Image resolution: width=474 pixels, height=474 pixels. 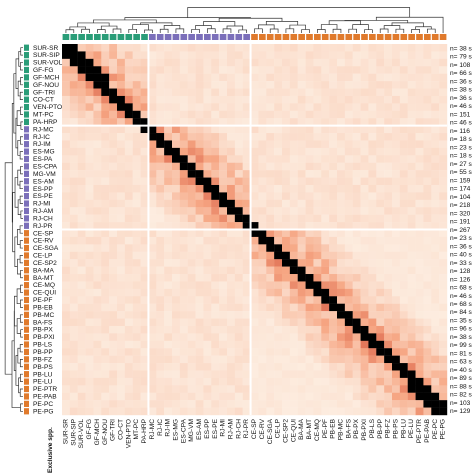 I want to click on row-dendrogram, so click(x=13, y=229).